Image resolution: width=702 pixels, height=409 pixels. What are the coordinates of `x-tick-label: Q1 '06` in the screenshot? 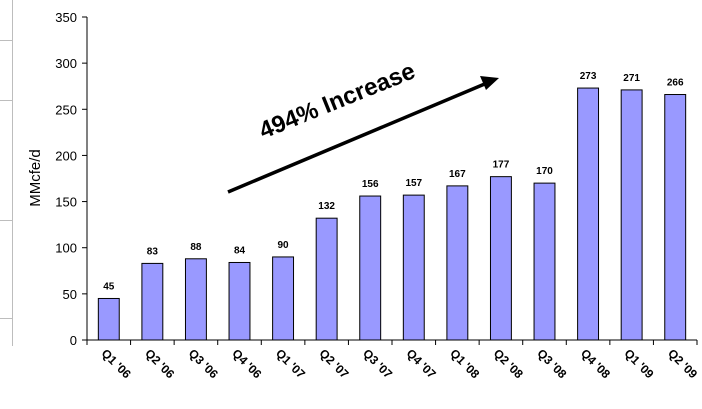 It's located at (116, 363).